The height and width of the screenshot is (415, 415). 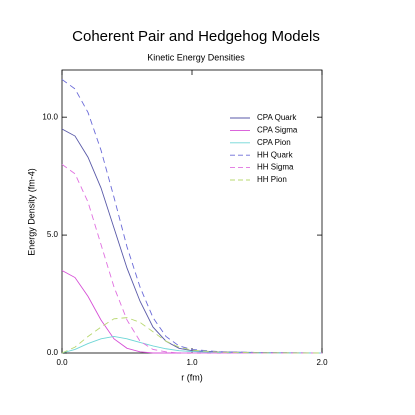 What do you see at coordinates (53, 234) in the screenshot?
I see `y-tick-label: 5.0` at bounding box center [53, 234].